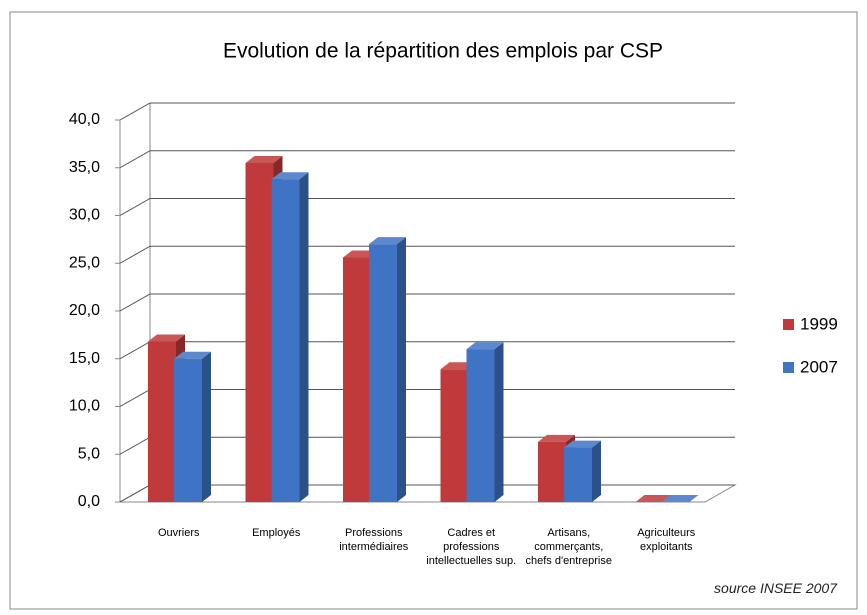 This screenshot has width=867, height=615. Describe the element at coordinates (89, 453) in the screenshot. I see `y-tick-label: 5,0` at that location.